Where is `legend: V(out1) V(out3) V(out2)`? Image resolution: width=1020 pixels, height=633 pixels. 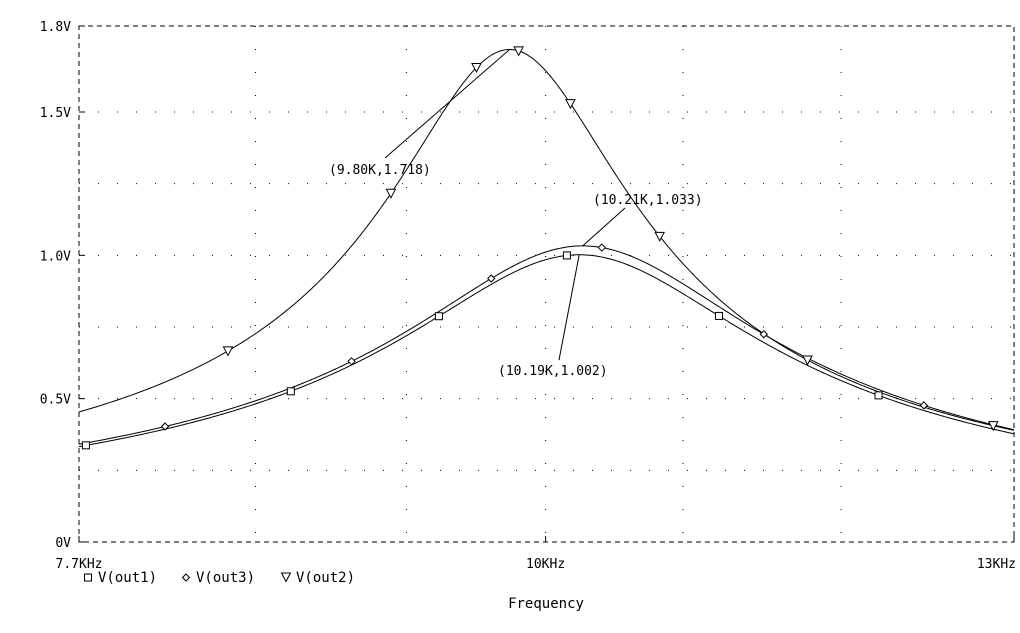
legend: V(out1) V(out3) V(out2) is located at coordinates (219, 578).